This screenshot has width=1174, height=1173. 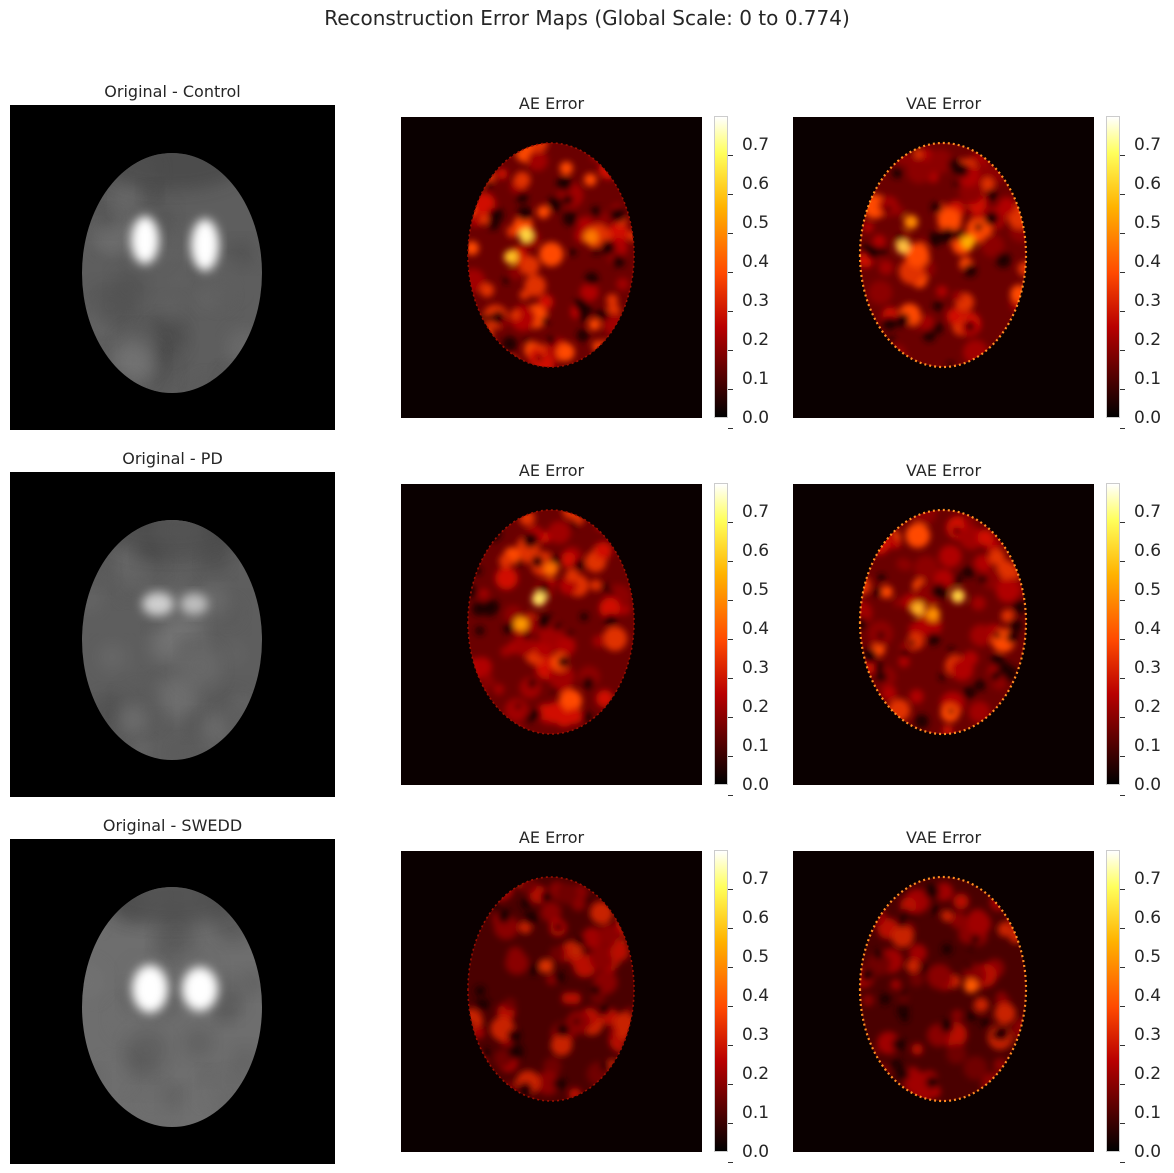 What do you see at coordinates (172, 458) in the screenshot?
I see `panel-title: Original - PD` at bounding box center [172, 458].